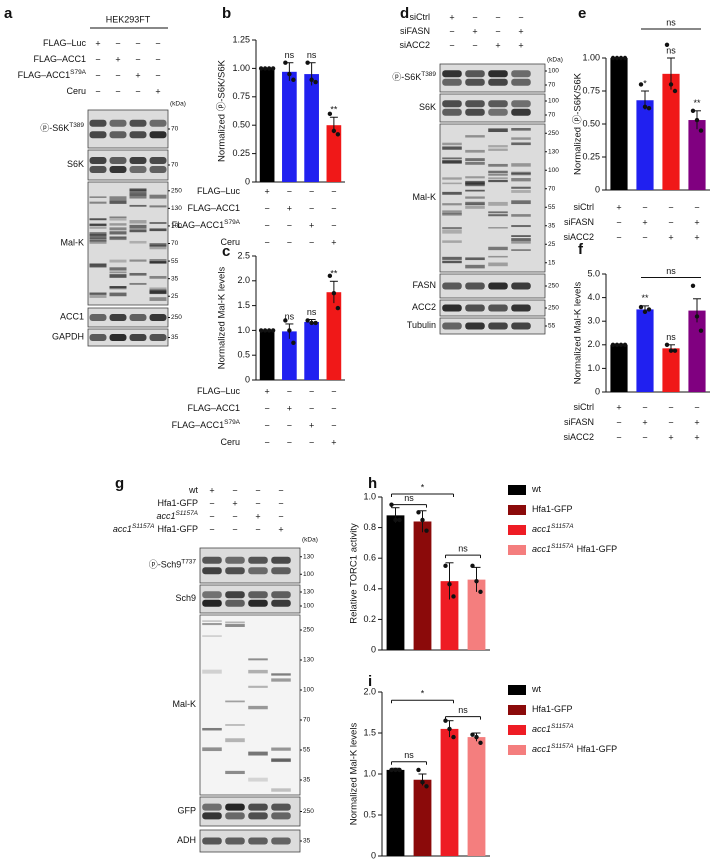 This screenshot has height=864, width=720. What do you see at coordinates (697, 103) in the screenshot?
I see `significance: **` at bounding box center [697, 103].